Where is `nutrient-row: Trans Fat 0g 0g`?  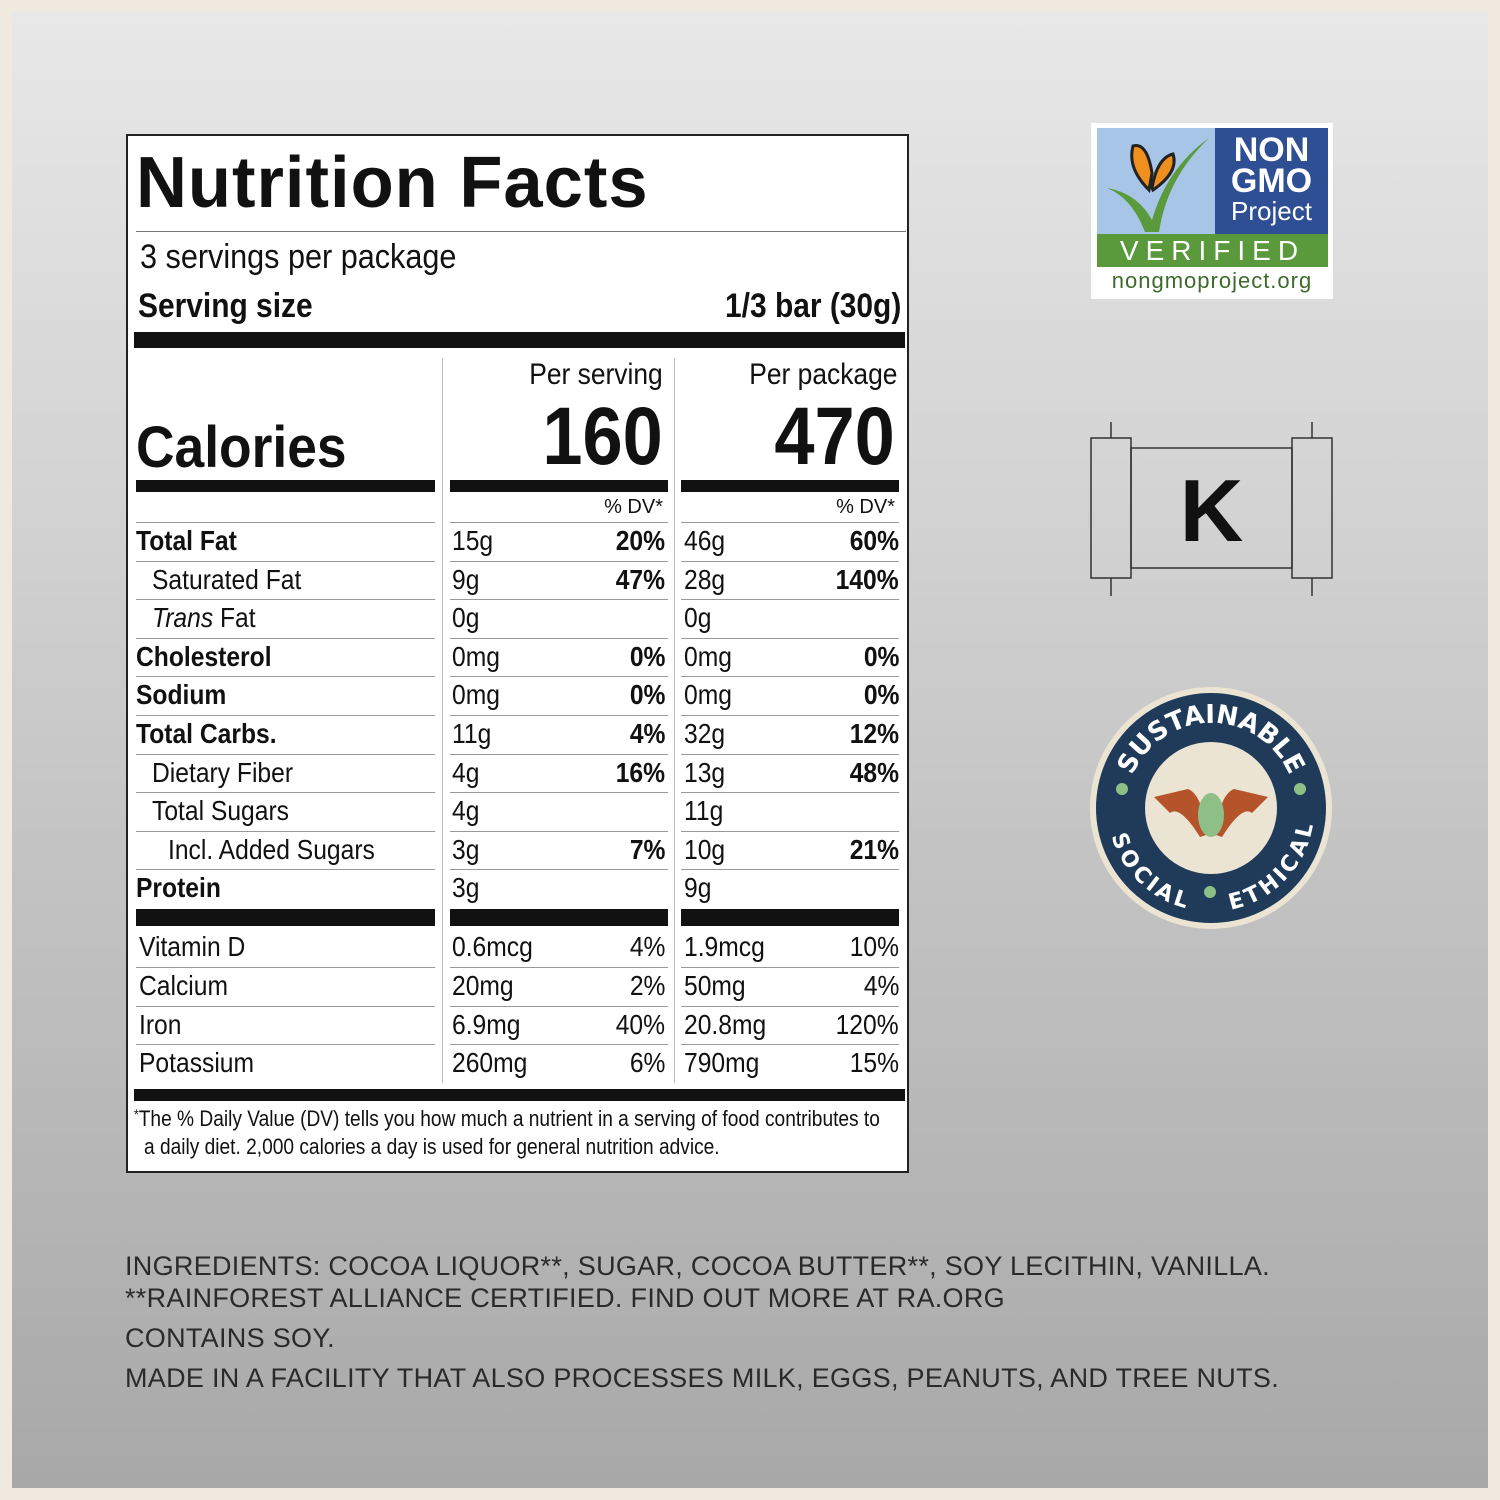
nutrient-row: Trans Fat 0g 0g is located at coordinates (519, 618).